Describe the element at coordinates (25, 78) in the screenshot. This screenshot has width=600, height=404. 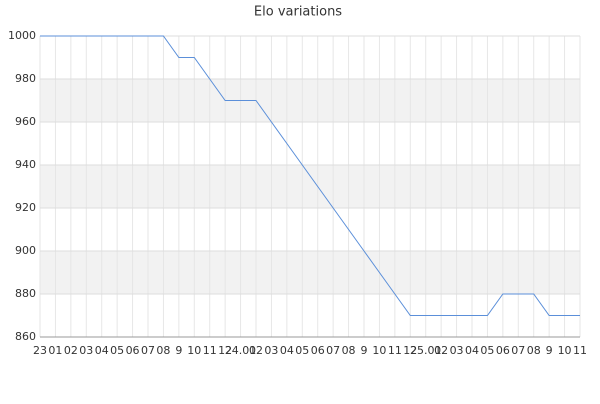
I see `y-tick-label: 980` at that location.